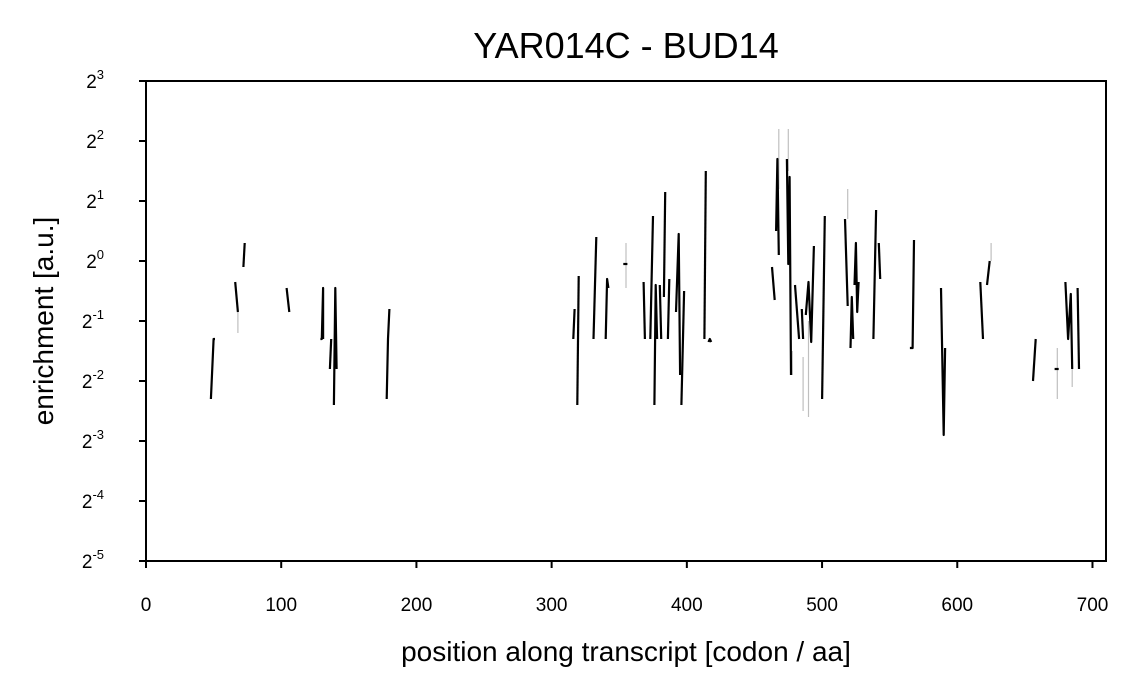  What do you see at coordinates (93, 560) in the screenshot?
I see `y-tick-label: 2-5` at bounding box center [93, 560].